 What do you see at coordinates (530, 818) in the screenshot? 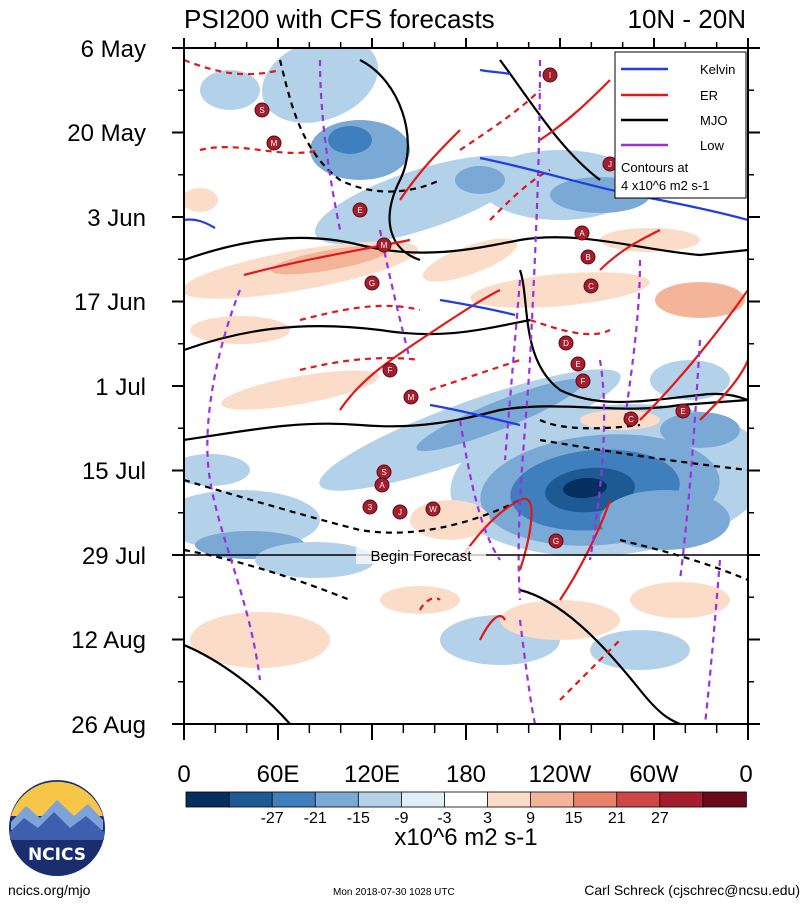
I see `colorbar-label: 9` at bounding box center [530, 818].